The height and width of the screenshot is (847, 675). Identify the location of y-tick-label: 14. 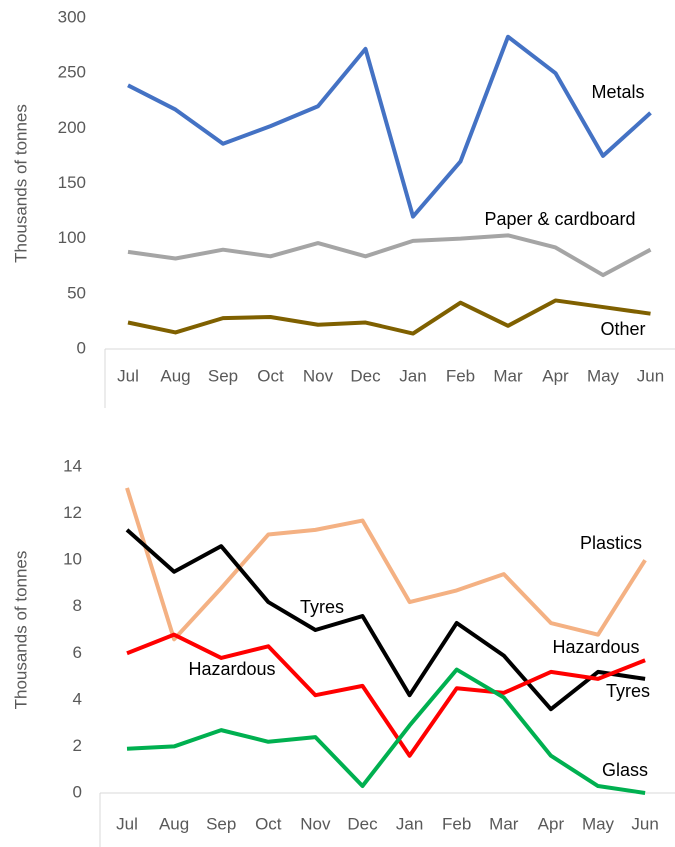
(72, 465).